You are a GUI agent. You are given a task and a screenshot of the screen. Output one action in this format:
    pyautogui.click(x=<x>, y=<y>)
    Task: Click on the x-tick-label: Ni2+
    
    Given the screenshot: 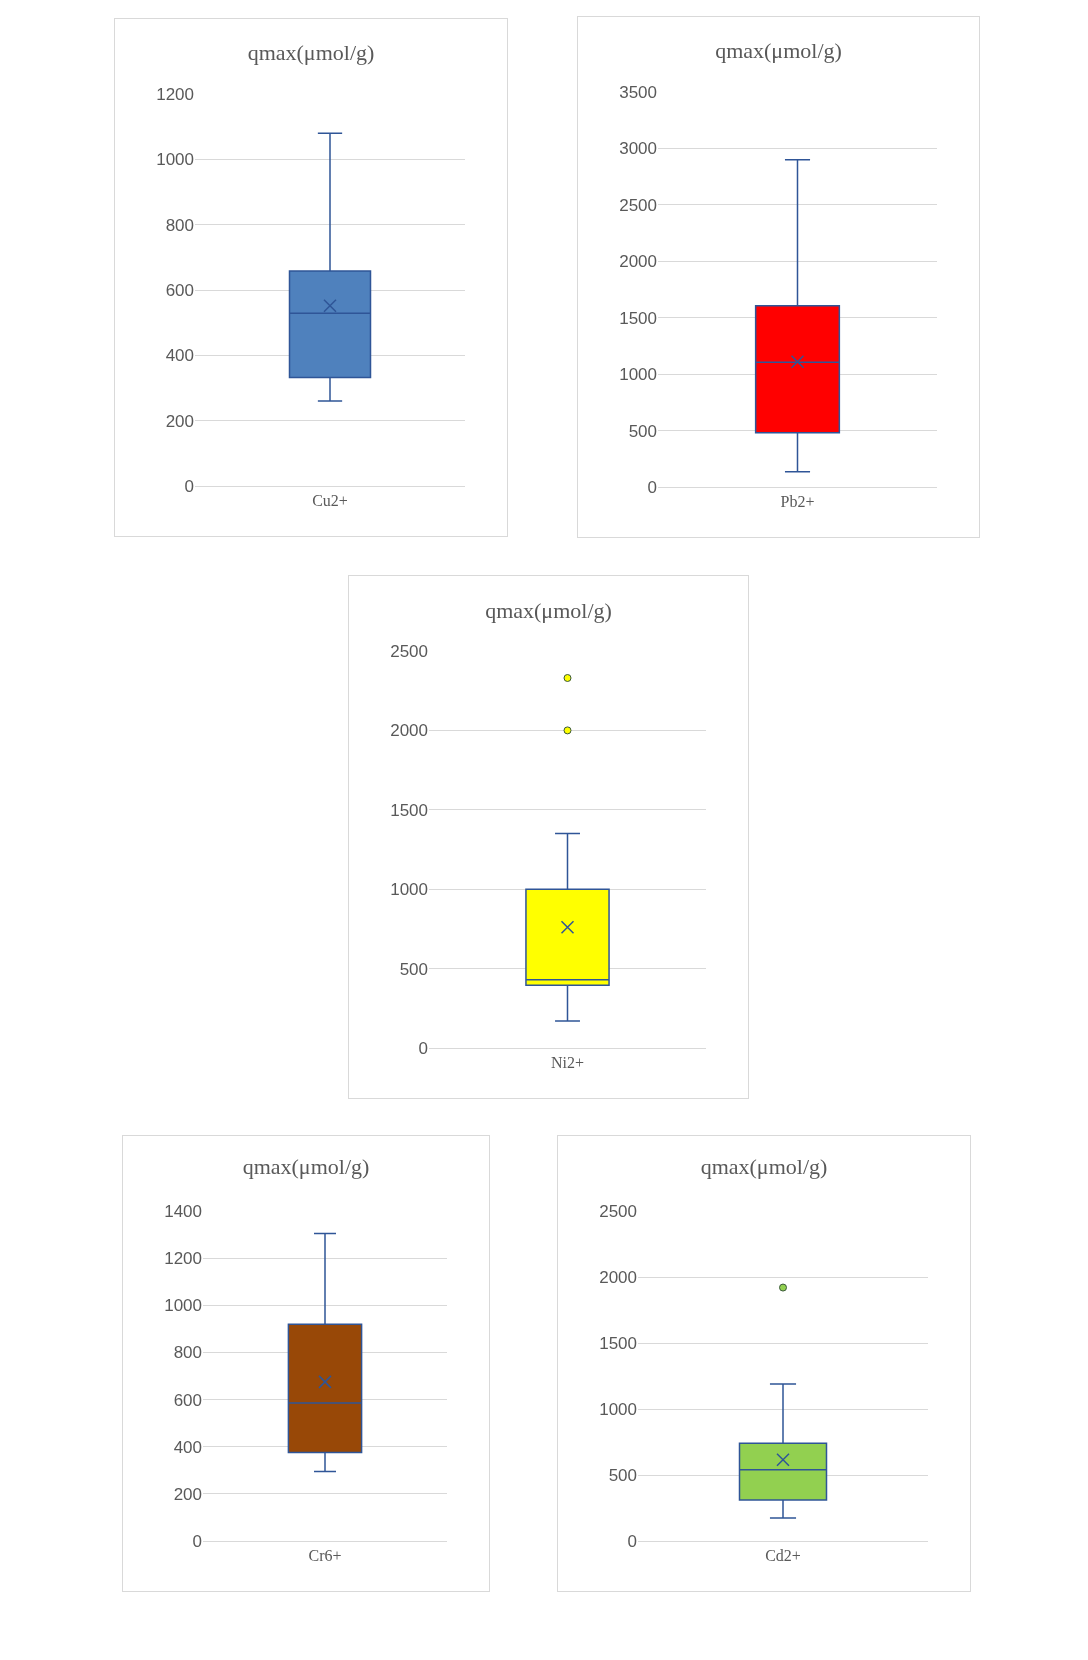 What is the action you would take?
    pyautogui.click(x=567, y=1063)
    